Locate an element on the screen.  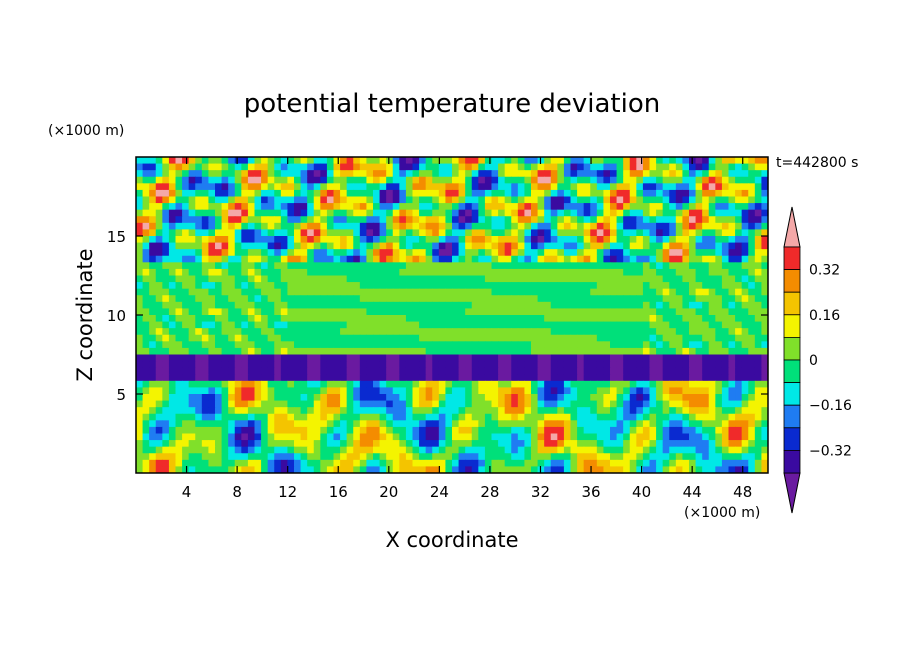
colorbar: 0.320.160−0.16−0.32 is located at coordinates (817, 360).